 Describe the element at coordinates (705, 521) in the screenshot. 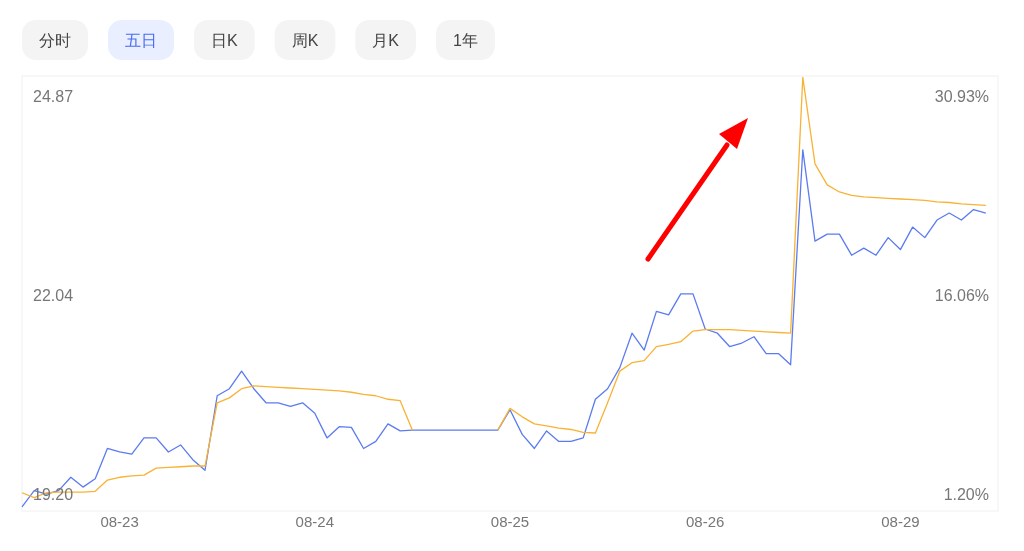

I see `x-tick-label: 08-26` at that location.